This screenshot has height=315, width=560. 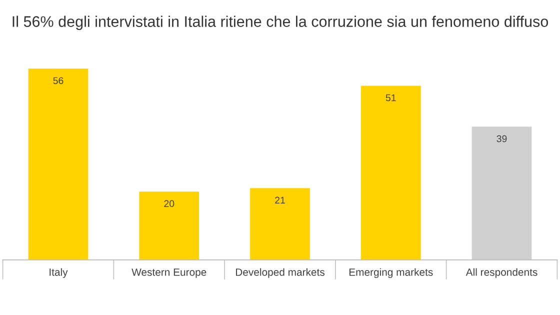 I want to click on x-tick-label: All respondents, so click(x=502, y=273).